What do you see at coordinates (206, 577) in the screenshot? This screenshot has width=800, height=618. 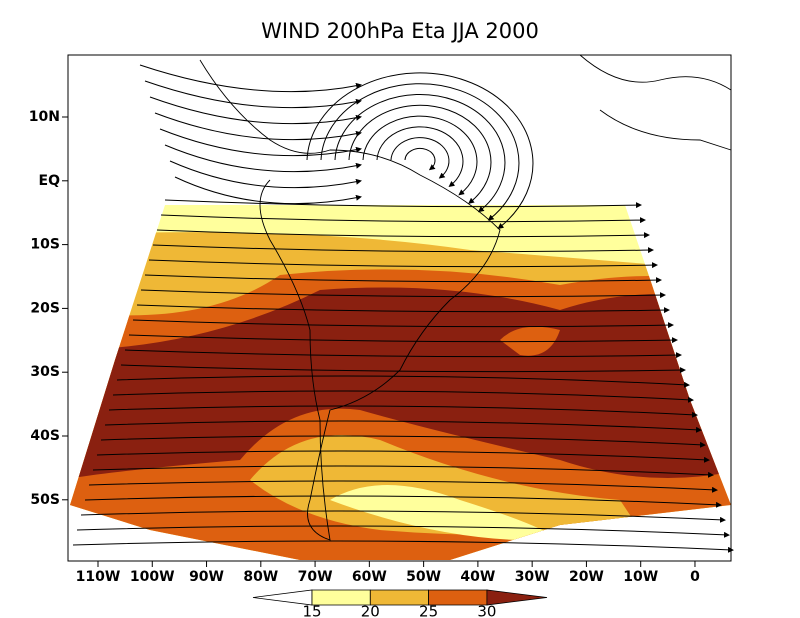 I see `lon-label: 90W` at bounding box center [206, 577].